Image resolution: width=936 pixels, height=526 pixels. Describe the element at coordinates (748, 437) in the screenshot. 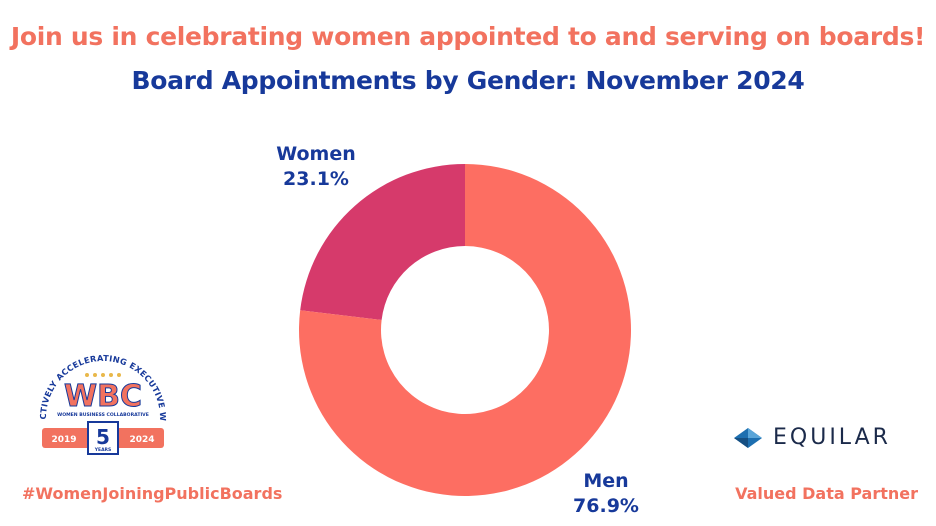

I see `equilar-diamond-icon` at that location.